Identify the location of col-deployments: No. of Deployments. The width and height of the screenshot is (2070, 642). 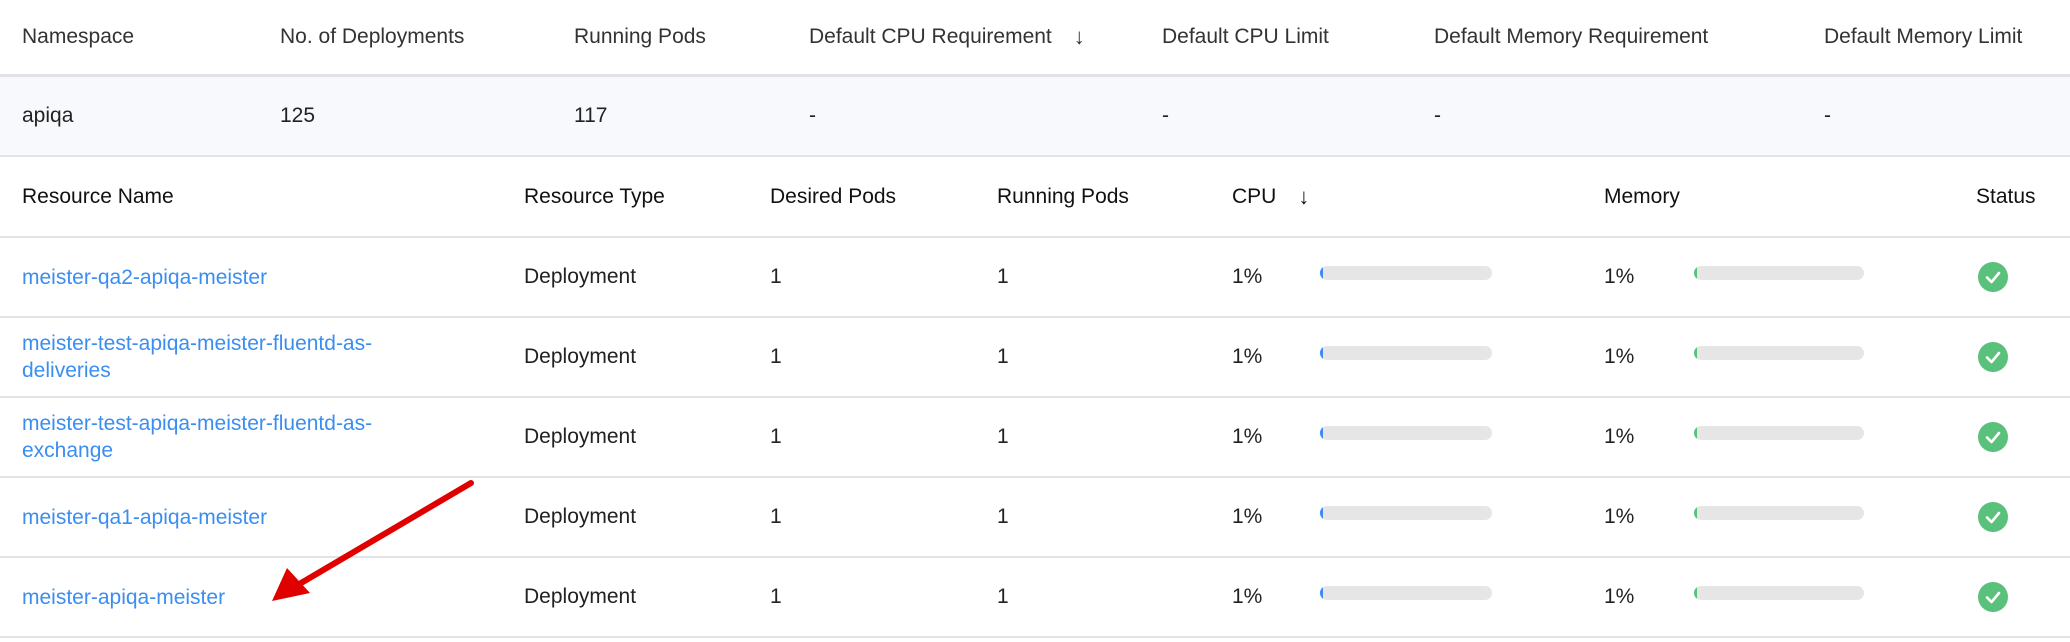
(372, 37).